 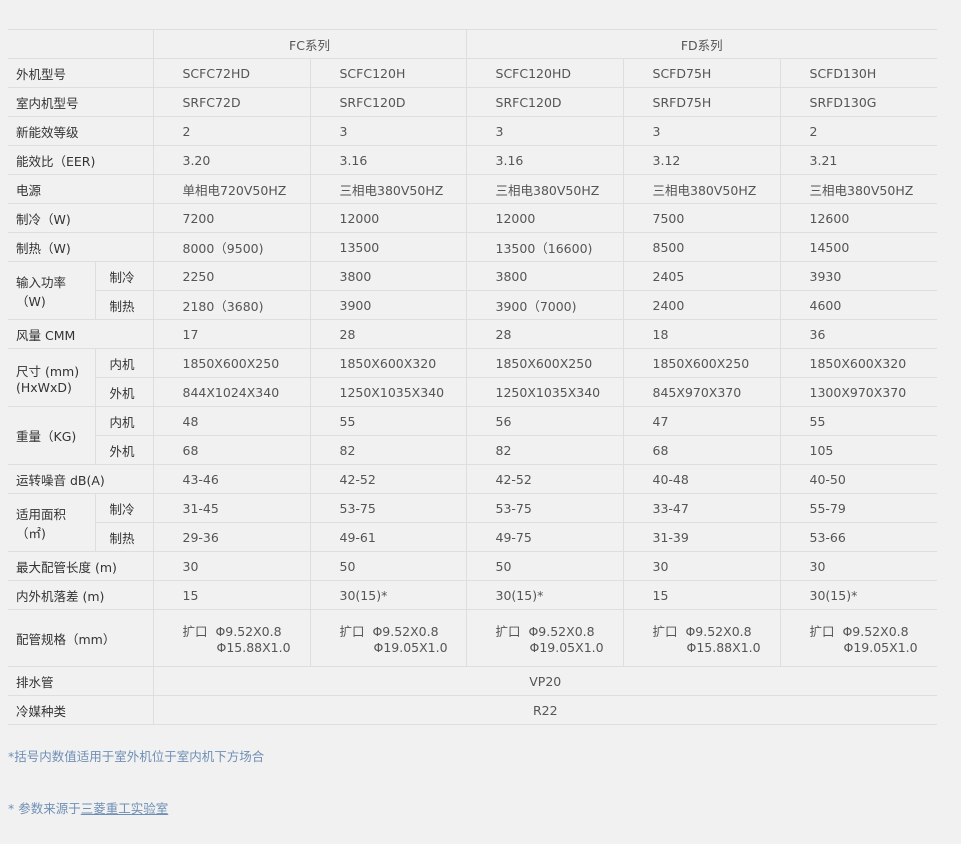 I want to click on table-cell: 28, so click(x=388, y=334).